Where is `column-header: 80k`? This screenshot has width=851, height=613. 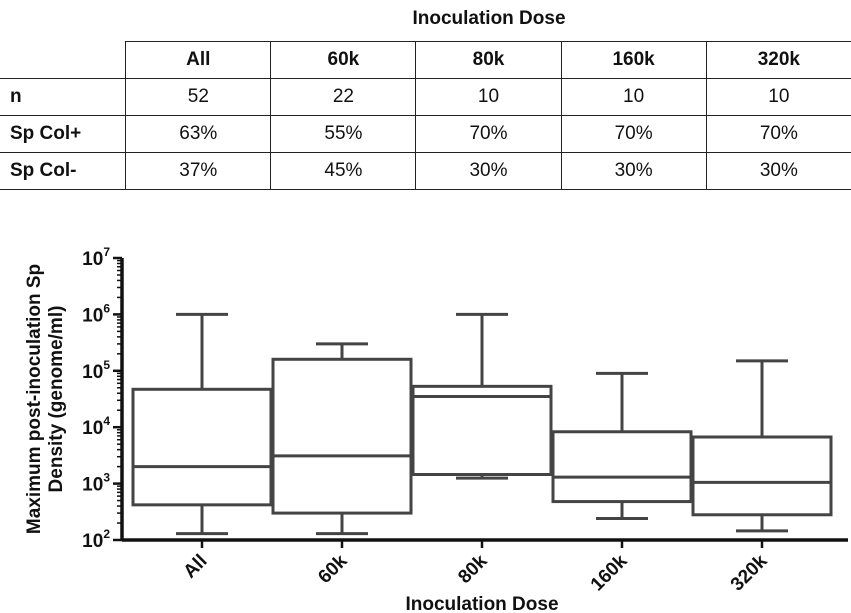 column-header: 80k is located at coordinates (488, 60).